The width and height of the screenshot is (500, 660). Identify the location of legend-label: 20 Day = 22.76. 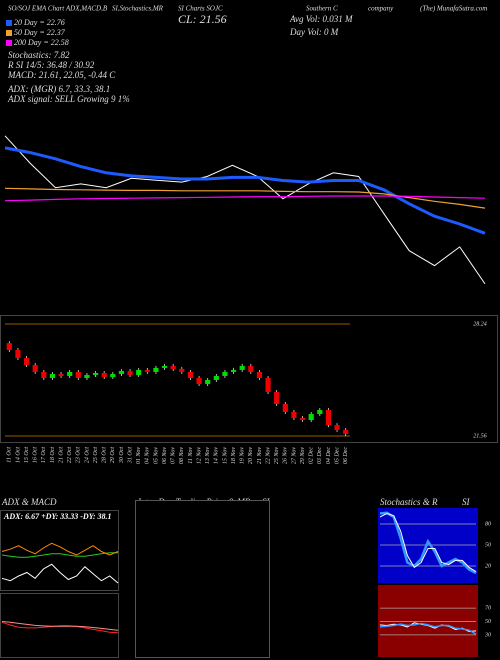
(39, 22).